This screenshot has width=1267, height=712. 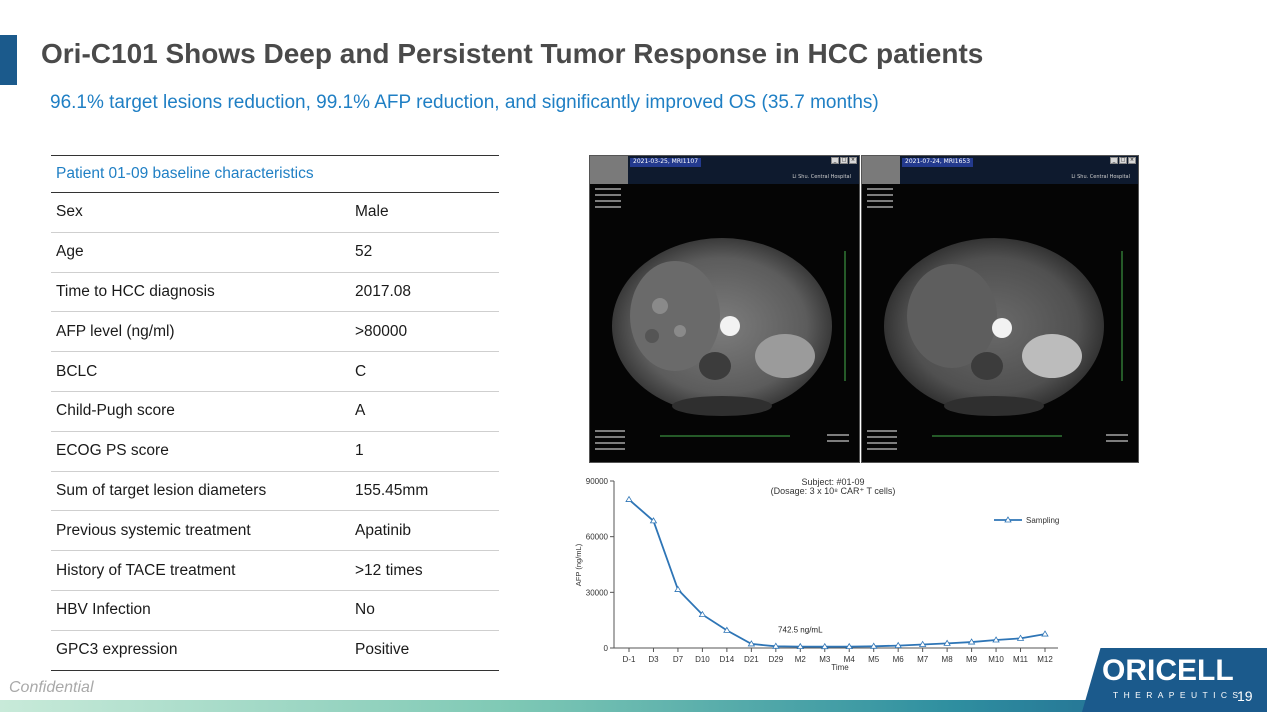 What do you see at coordinates (372, 212) in the screenshot?
I see `row-value: Male` at bounding box center [372, 212].